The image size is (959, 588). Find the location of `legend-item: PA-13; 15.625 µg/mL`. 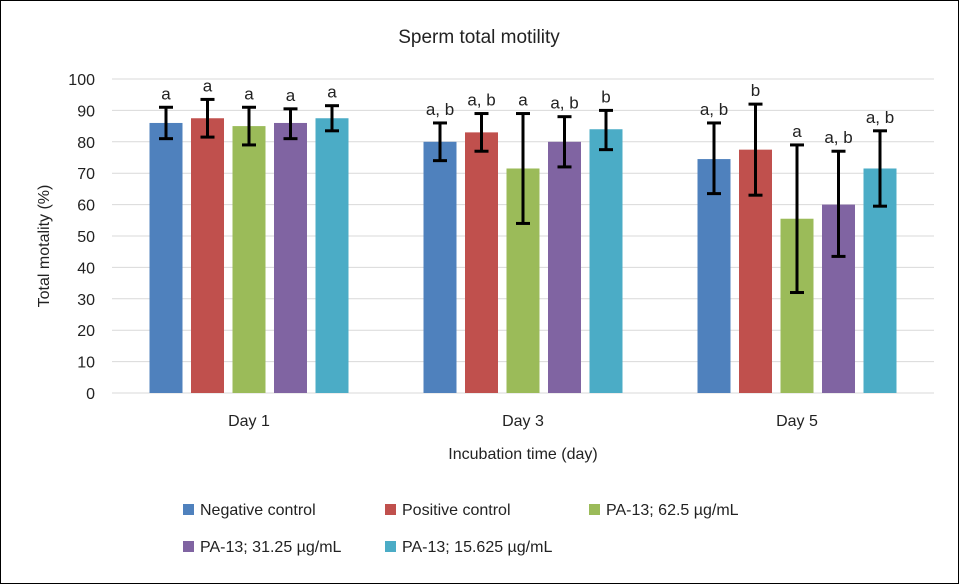

legend-item: PA-13; 15.625 µg/mL is located at coordinates (468, 547).